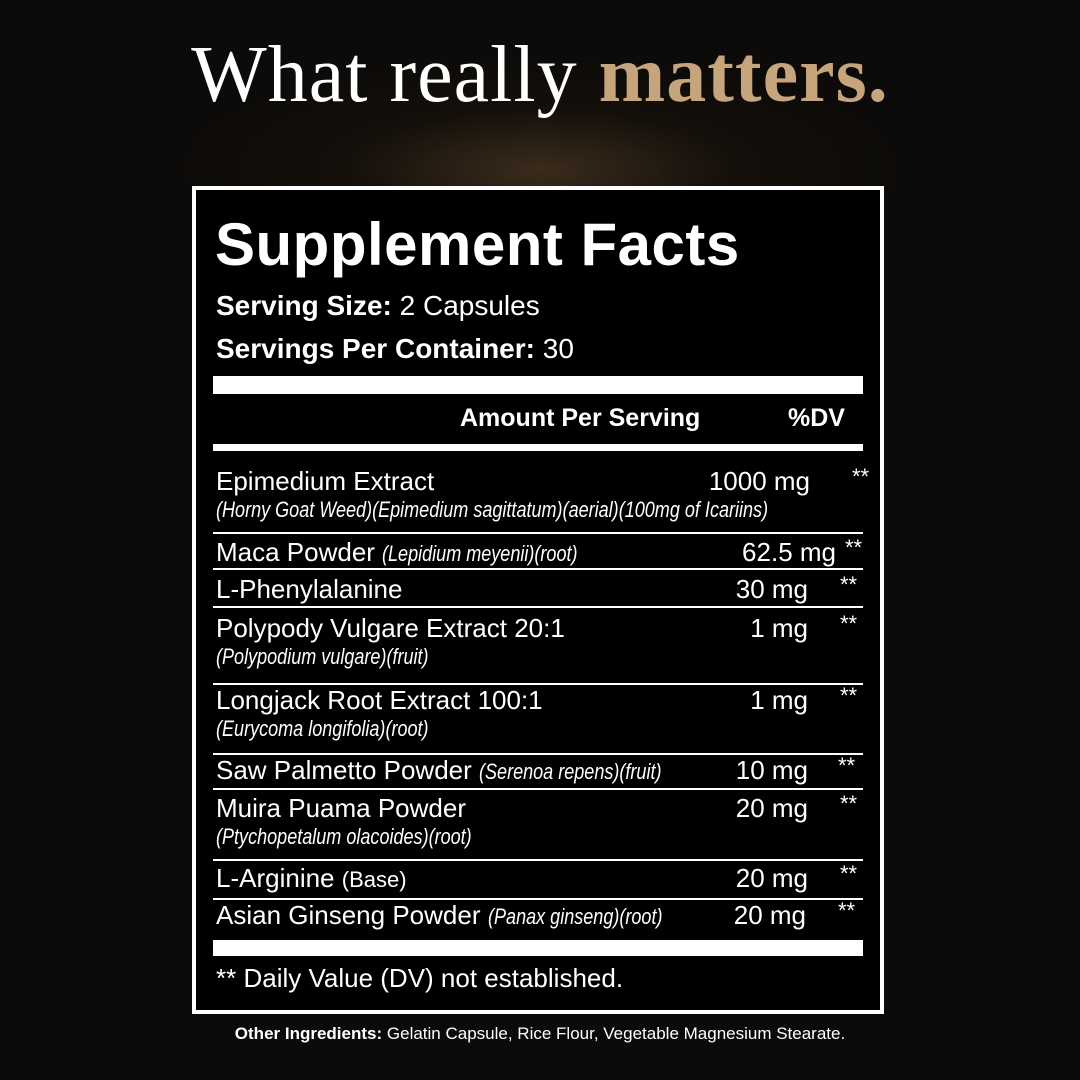 This screenshot has width=1080, height=1080. I want to click on serving-size-value: 2 Capsules, so click(469, 305).